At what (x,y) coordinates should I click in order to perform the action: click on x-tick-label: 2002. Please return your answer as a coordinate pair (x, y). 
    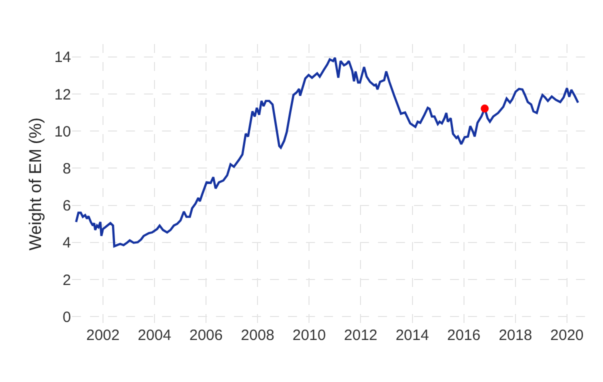
    Looking at the image, I should click on (103, 335).